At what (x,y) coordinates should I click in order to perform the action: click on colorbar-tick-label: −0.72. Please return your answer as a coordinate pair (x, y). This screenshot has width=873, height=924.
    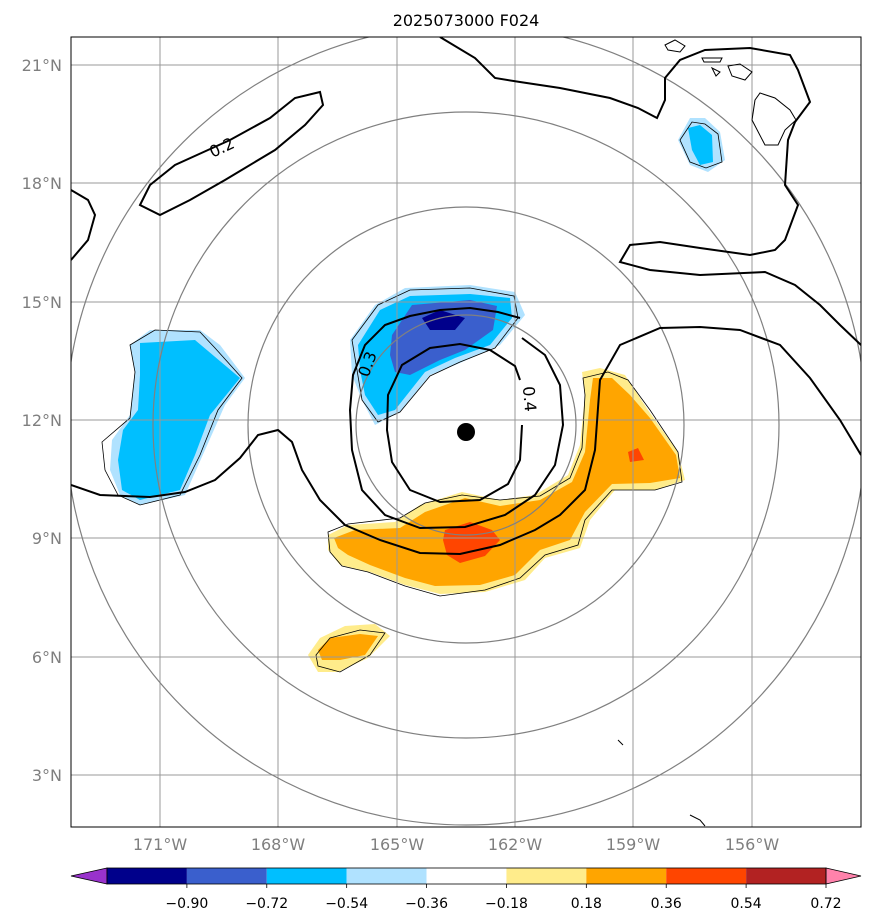
    Looking at the image, I should click on (266, 904).